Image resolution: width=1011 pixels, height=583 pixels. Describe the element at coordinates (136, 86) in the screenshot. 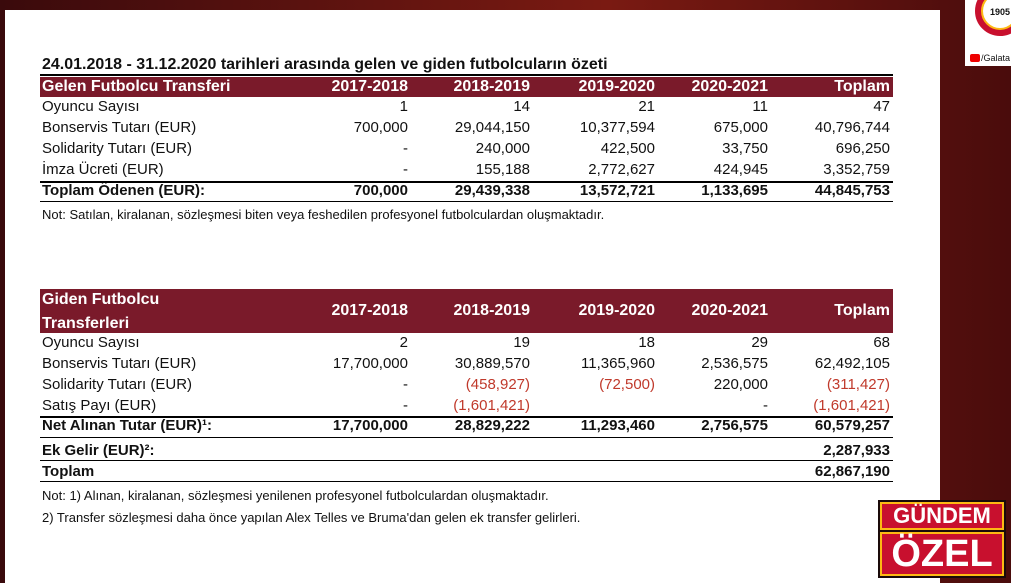

I see `header-label: Gelen Futbolcu Transferi` at that location.